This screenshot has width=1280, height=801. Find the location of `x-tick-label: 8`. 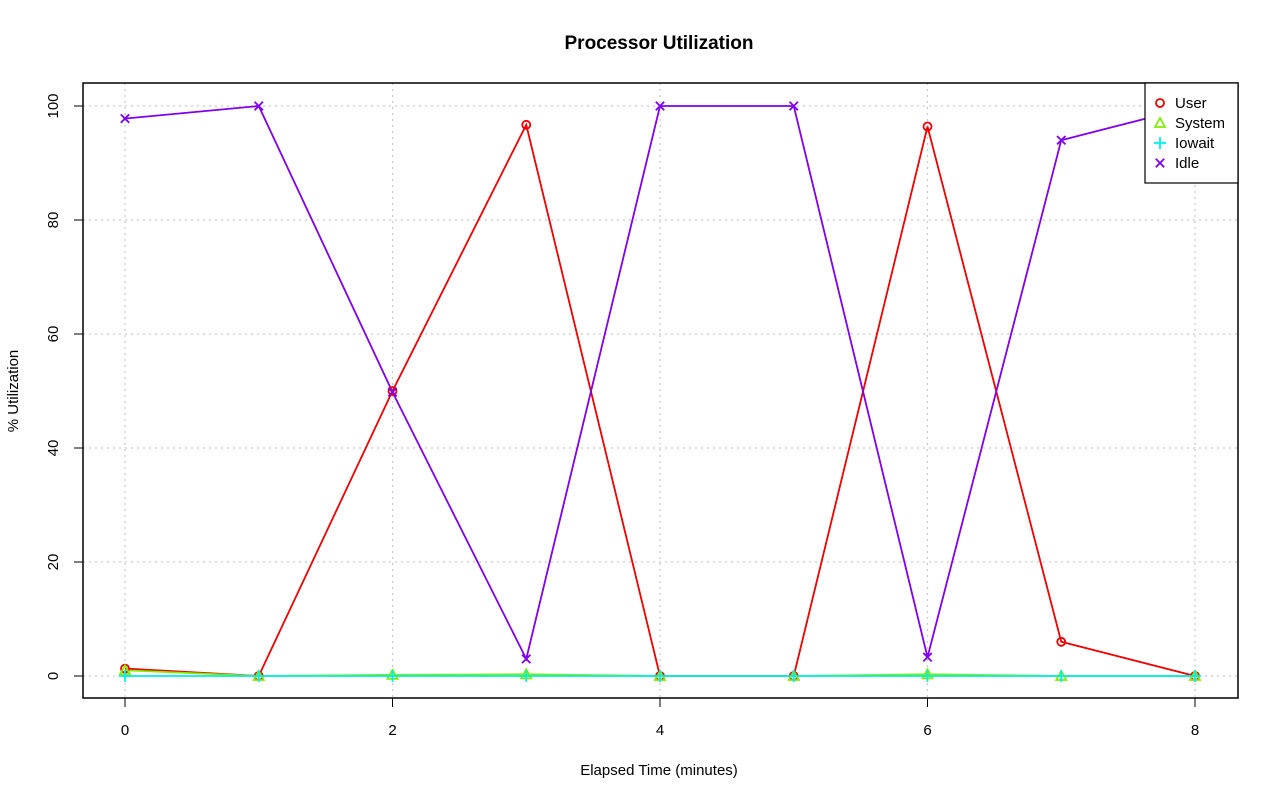

x-tick-label: 8 is located at coordinates (1195, 730).